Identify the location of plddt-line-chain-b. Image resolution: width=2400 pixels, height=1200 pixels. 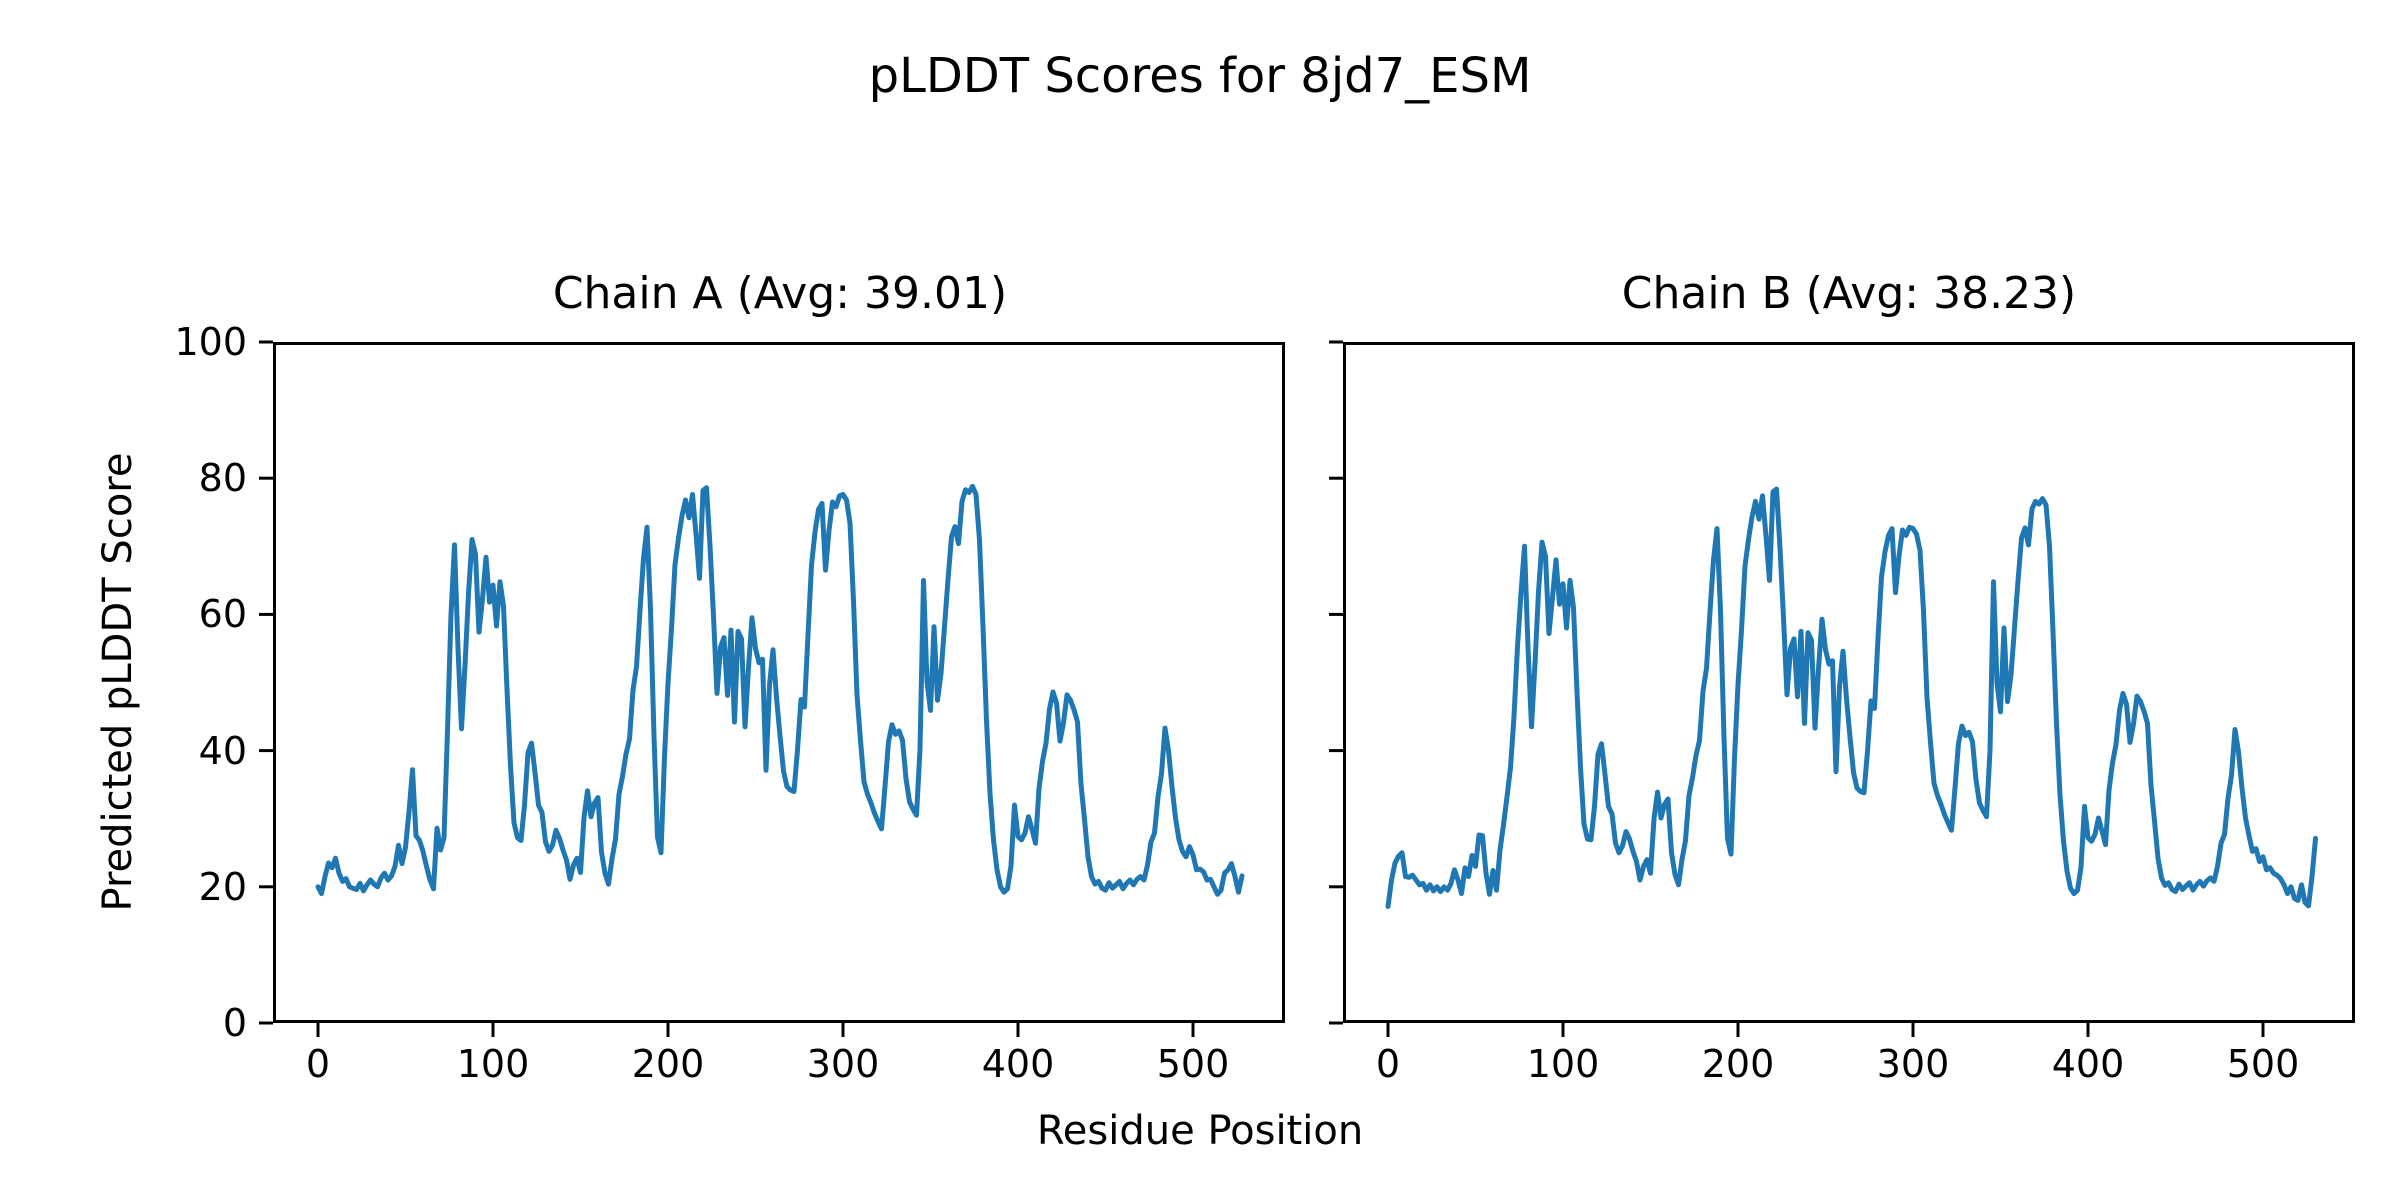
(1851, 697).